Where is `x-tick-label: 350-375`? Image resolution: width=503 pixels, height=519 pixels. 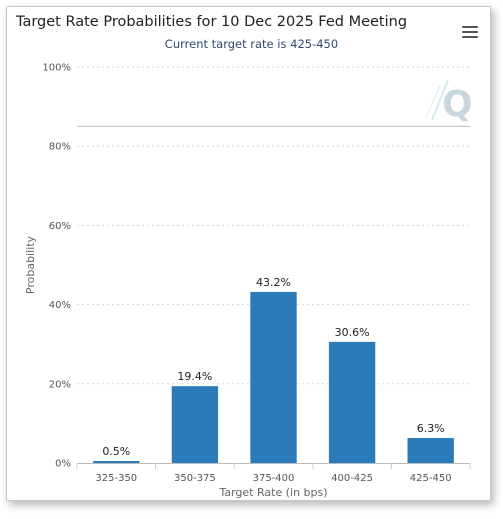 x-tick-label: 350-375 is located at coordinates (195, 478).